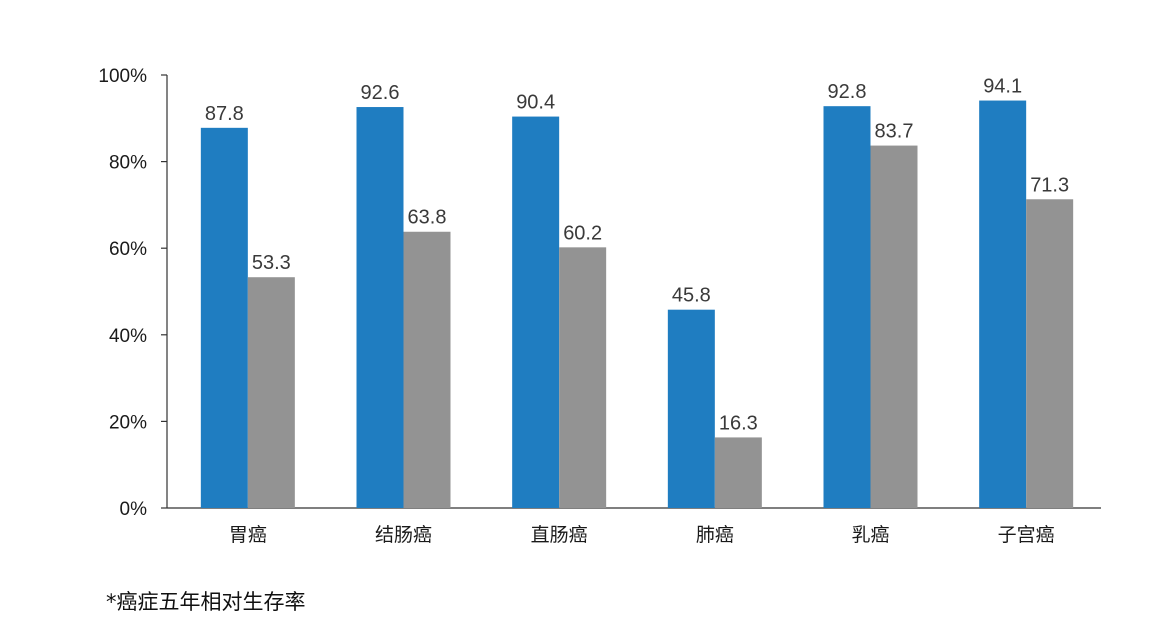 The height and width of the screenshot is (624, 1152). Describe the element at coordinates (128, 336) in the screenshot. I see `y-tick-label: 40%` at that location.